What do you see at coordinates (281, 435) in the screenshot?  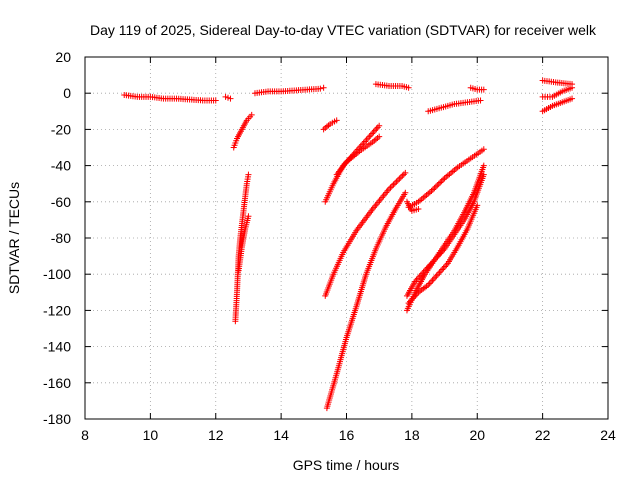 I see `x-tick-label: 14` at bounding box center [281, 435].